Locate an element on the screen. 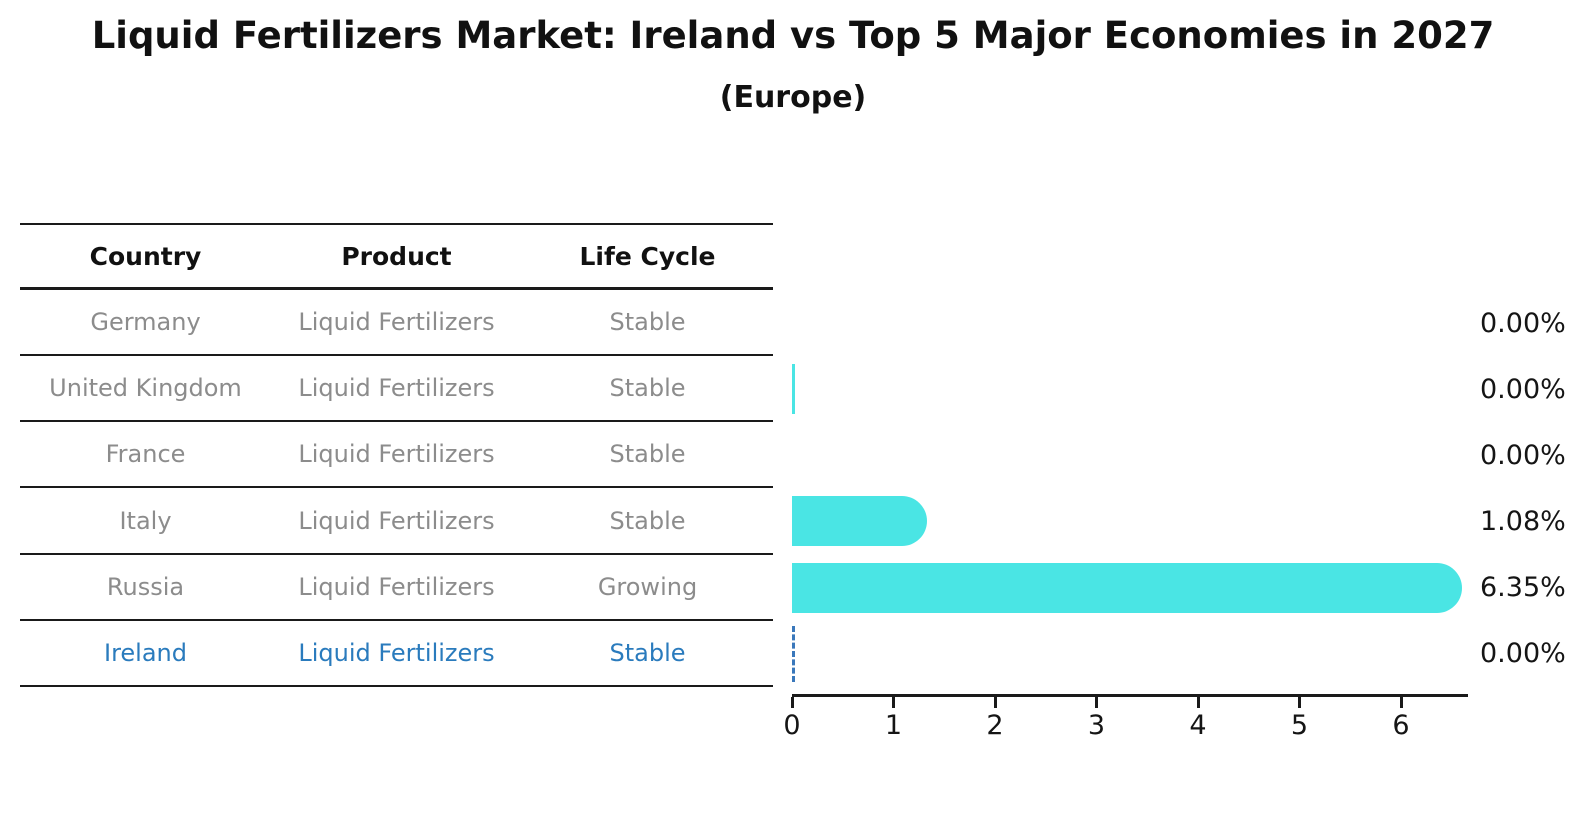  table-row: Ireland Liquid Fertilizers Stable is located at coordinates (396, 654).